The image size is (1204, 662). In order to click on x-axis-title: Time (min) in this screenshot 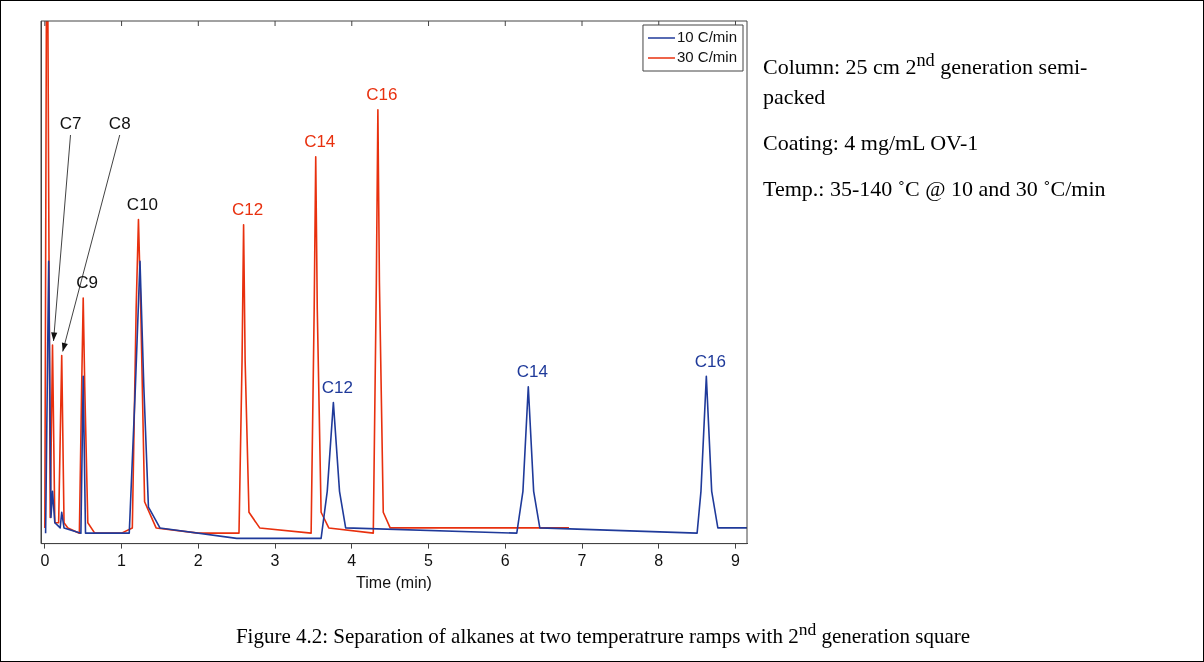, I will do `click(394, 582)`.